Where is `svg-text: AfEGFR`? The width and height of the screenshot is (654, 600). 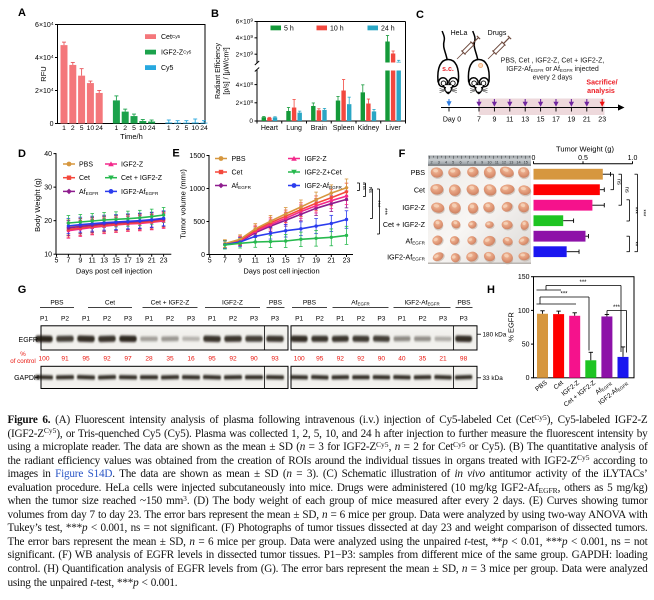 svg-text: AfEGFR is located at coordinates (360, 303).